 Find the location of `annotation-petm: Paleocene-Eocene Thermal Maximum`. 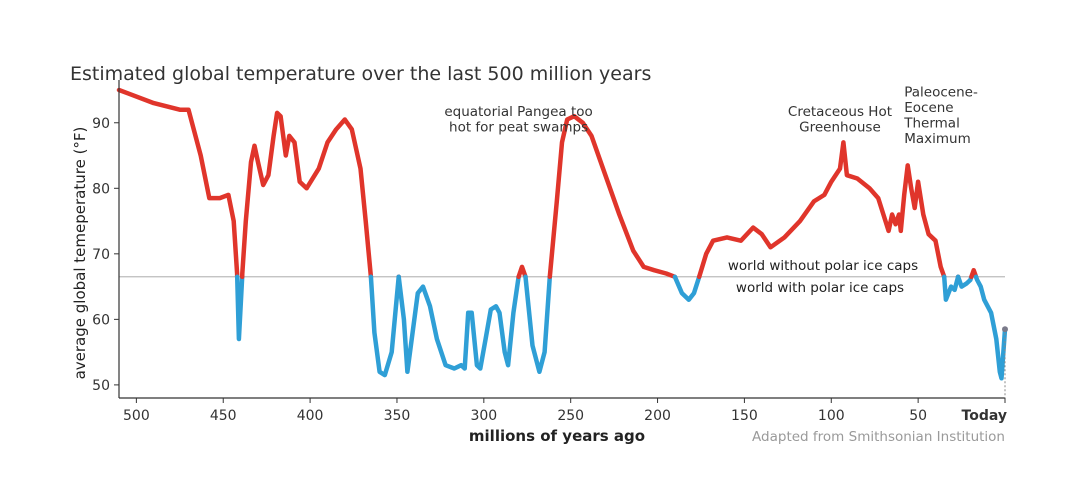

annotation-petm: Paleocene-Eocene Thermal Maximum is located at coordinates (940, 116).